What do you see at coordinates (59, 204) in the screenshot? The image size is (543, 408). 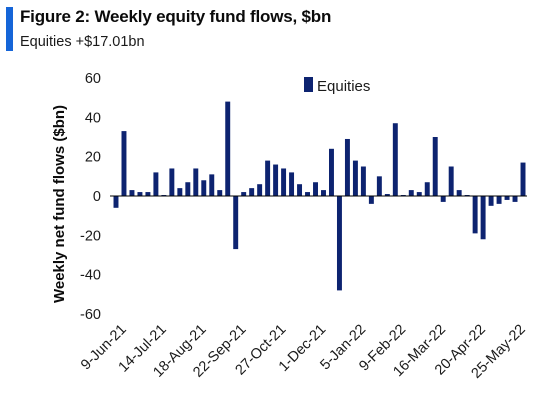 I see `y-axis-title: Weekly net fund flows ($bn)` at bounding box center [59, 204].